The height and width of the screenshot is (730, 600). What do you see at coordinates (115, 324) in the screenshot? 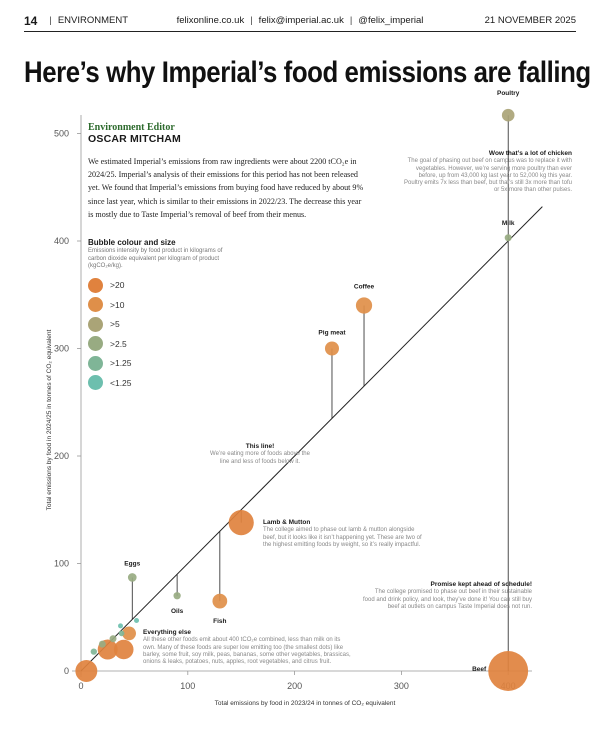
I see `legend-label: >5` at bounding box center [115, 324].